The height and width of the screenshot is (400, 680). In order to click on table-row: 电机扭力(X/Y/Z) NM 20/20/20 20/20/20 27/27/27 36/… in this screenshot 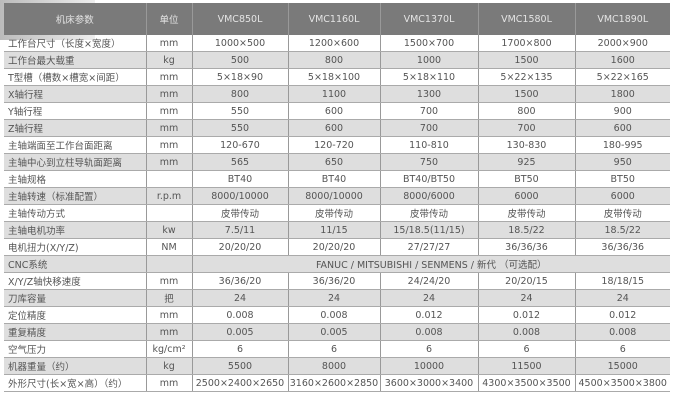, I will do `click(337, 247)`.